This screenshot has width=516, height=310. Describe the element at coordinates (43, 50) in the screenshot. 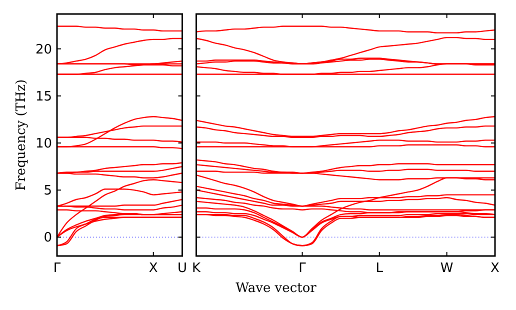

I see `y-tick-label: 20` at that location.